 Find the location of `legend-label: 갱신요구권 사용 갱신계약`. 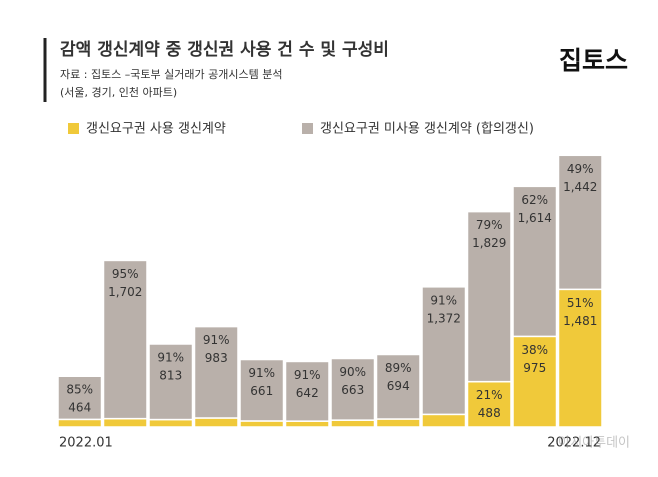

legend-label: 갱신요구권 사용 갱신계약 is located at coordinates (156, 129).